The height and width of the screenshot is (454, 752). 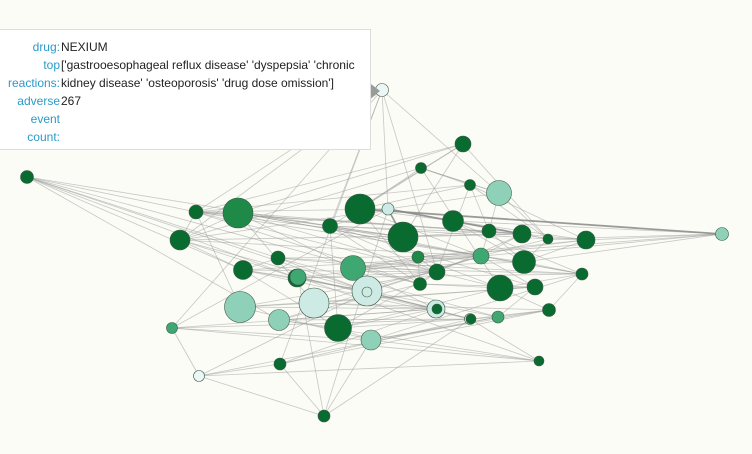 What do you see at coordinates (84, 47) in the screenshot?
I see `drug-value: NEXIUM` at bounding box center [84, 47].